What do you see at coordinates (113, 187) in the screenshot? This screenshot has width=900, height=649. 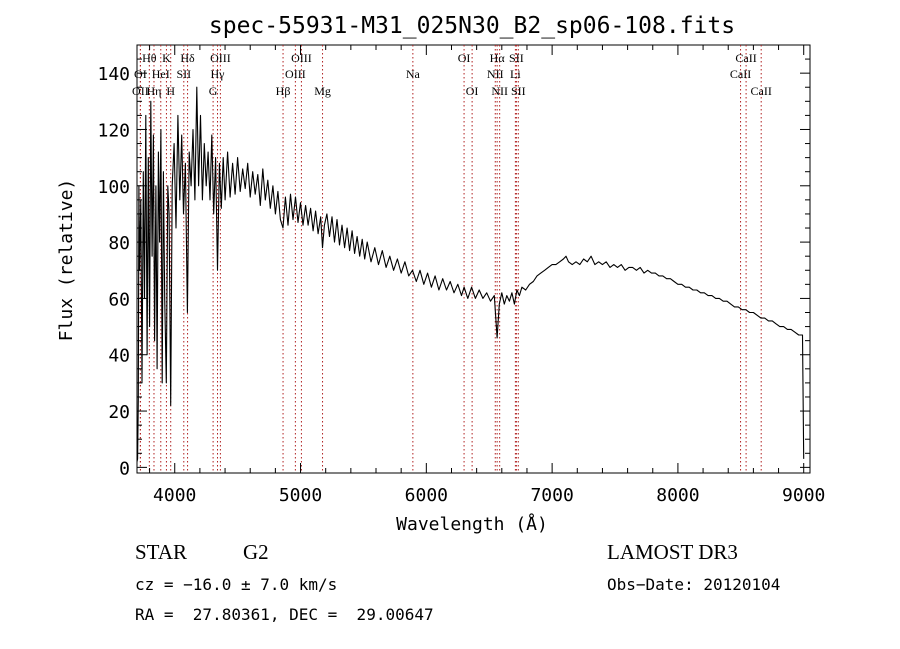 I see `y-tick-label: 100` at bounding box center [113, 187].